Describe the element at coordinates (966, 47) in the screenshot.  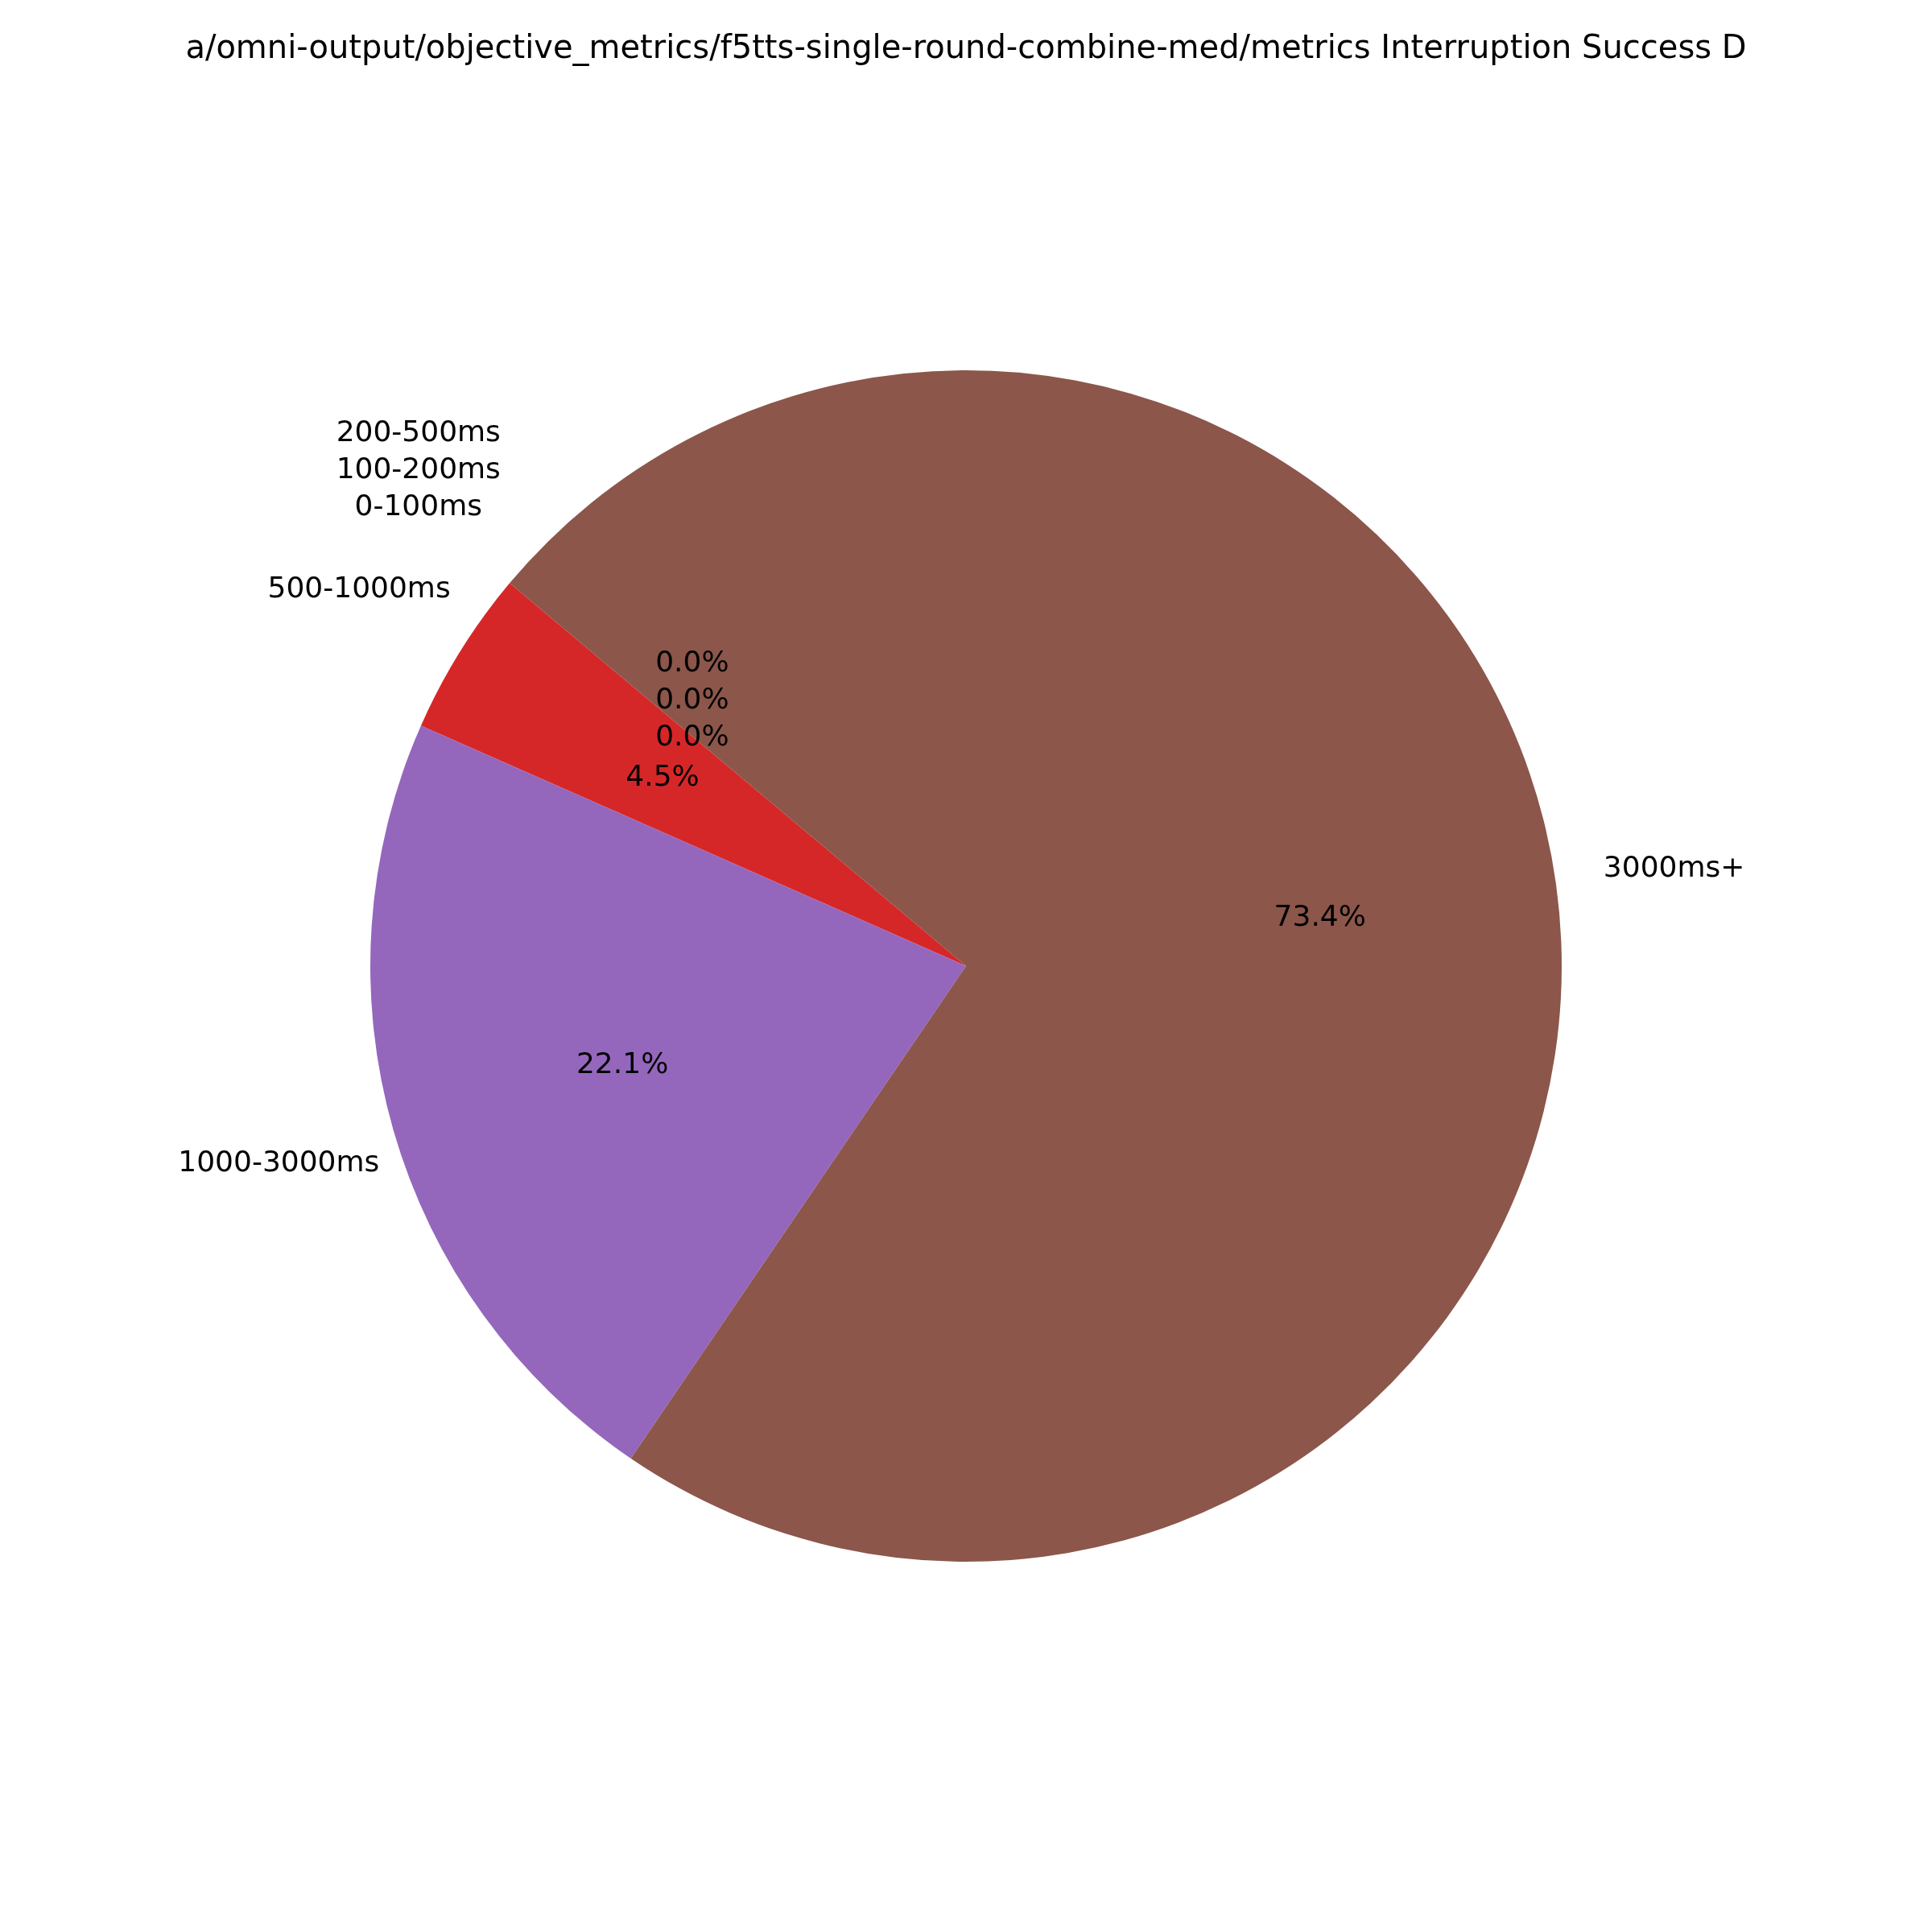
I see `chart-title: a/omni-output/objective_metrics/f5tts-single-round-combine-med/metrics Interruption Success D` at that location.